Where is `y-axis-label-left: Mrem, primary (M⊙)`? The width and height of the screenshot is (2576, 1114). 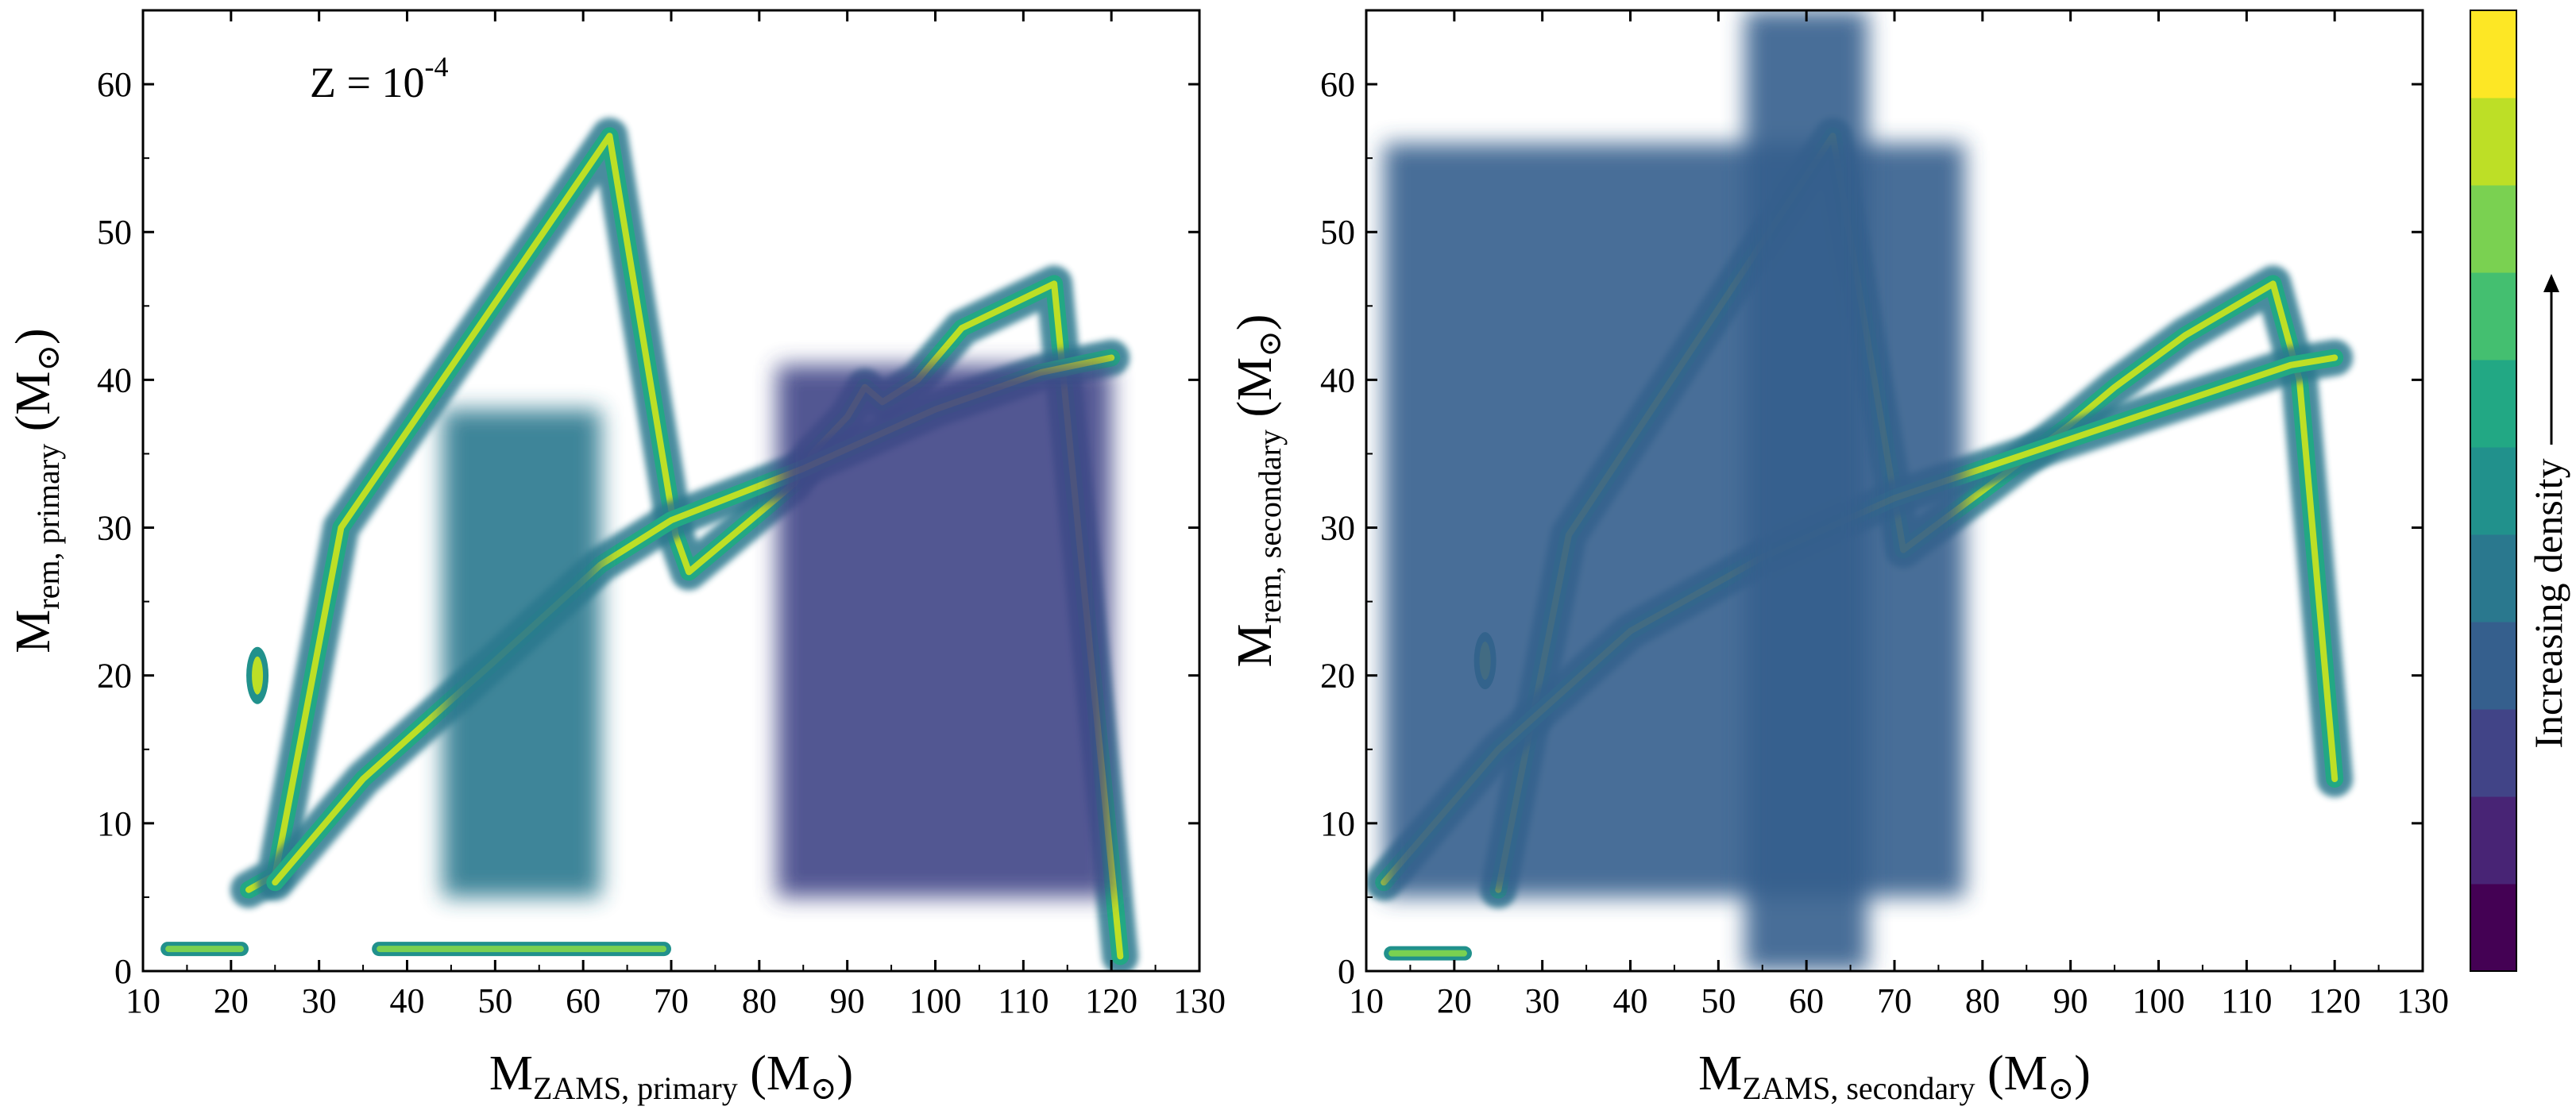 y-axis-label-left: Mrem, primary (M⊙) is located at coordinates (36, 490).